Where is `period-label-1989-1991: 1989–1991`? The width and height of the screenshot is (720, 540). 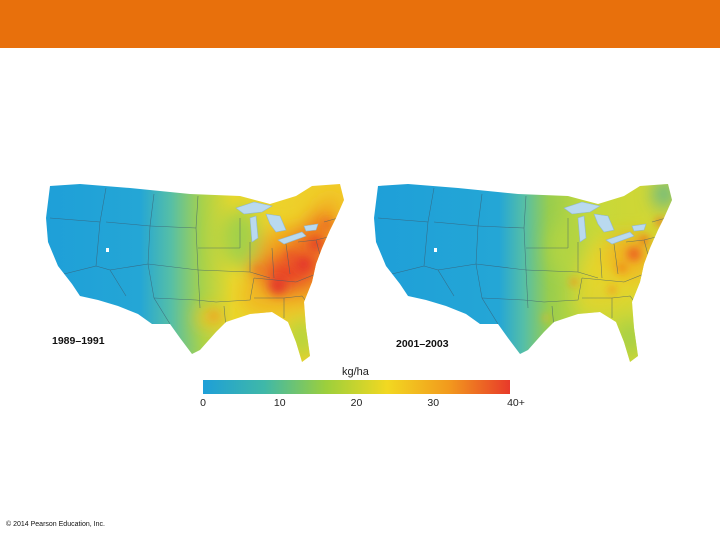 period-label-1989-1991: 1989–1991 is located at coordinates (78, 341).